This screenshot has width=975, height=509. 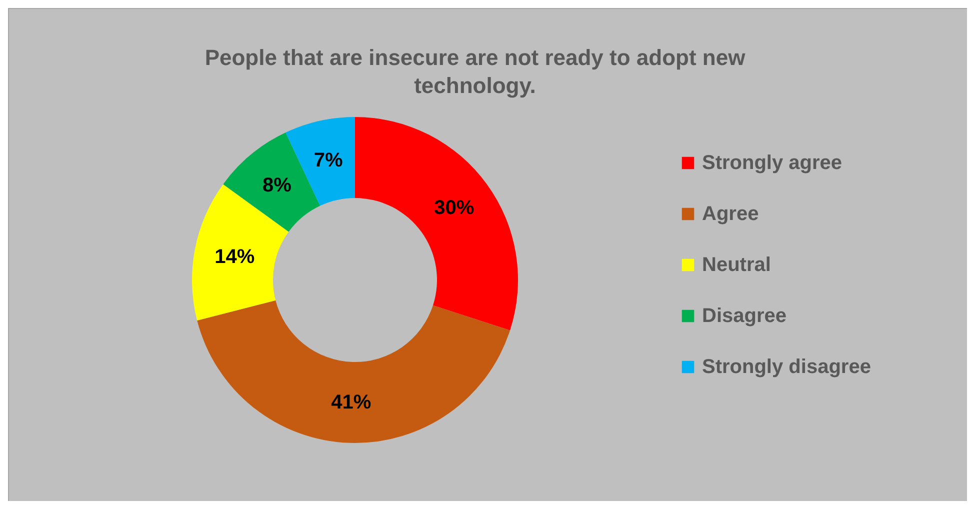 What do you see at coordinates (730, 214) in the screenshot?
I see `legend-label: Agree` at bounding box center [730, 214].